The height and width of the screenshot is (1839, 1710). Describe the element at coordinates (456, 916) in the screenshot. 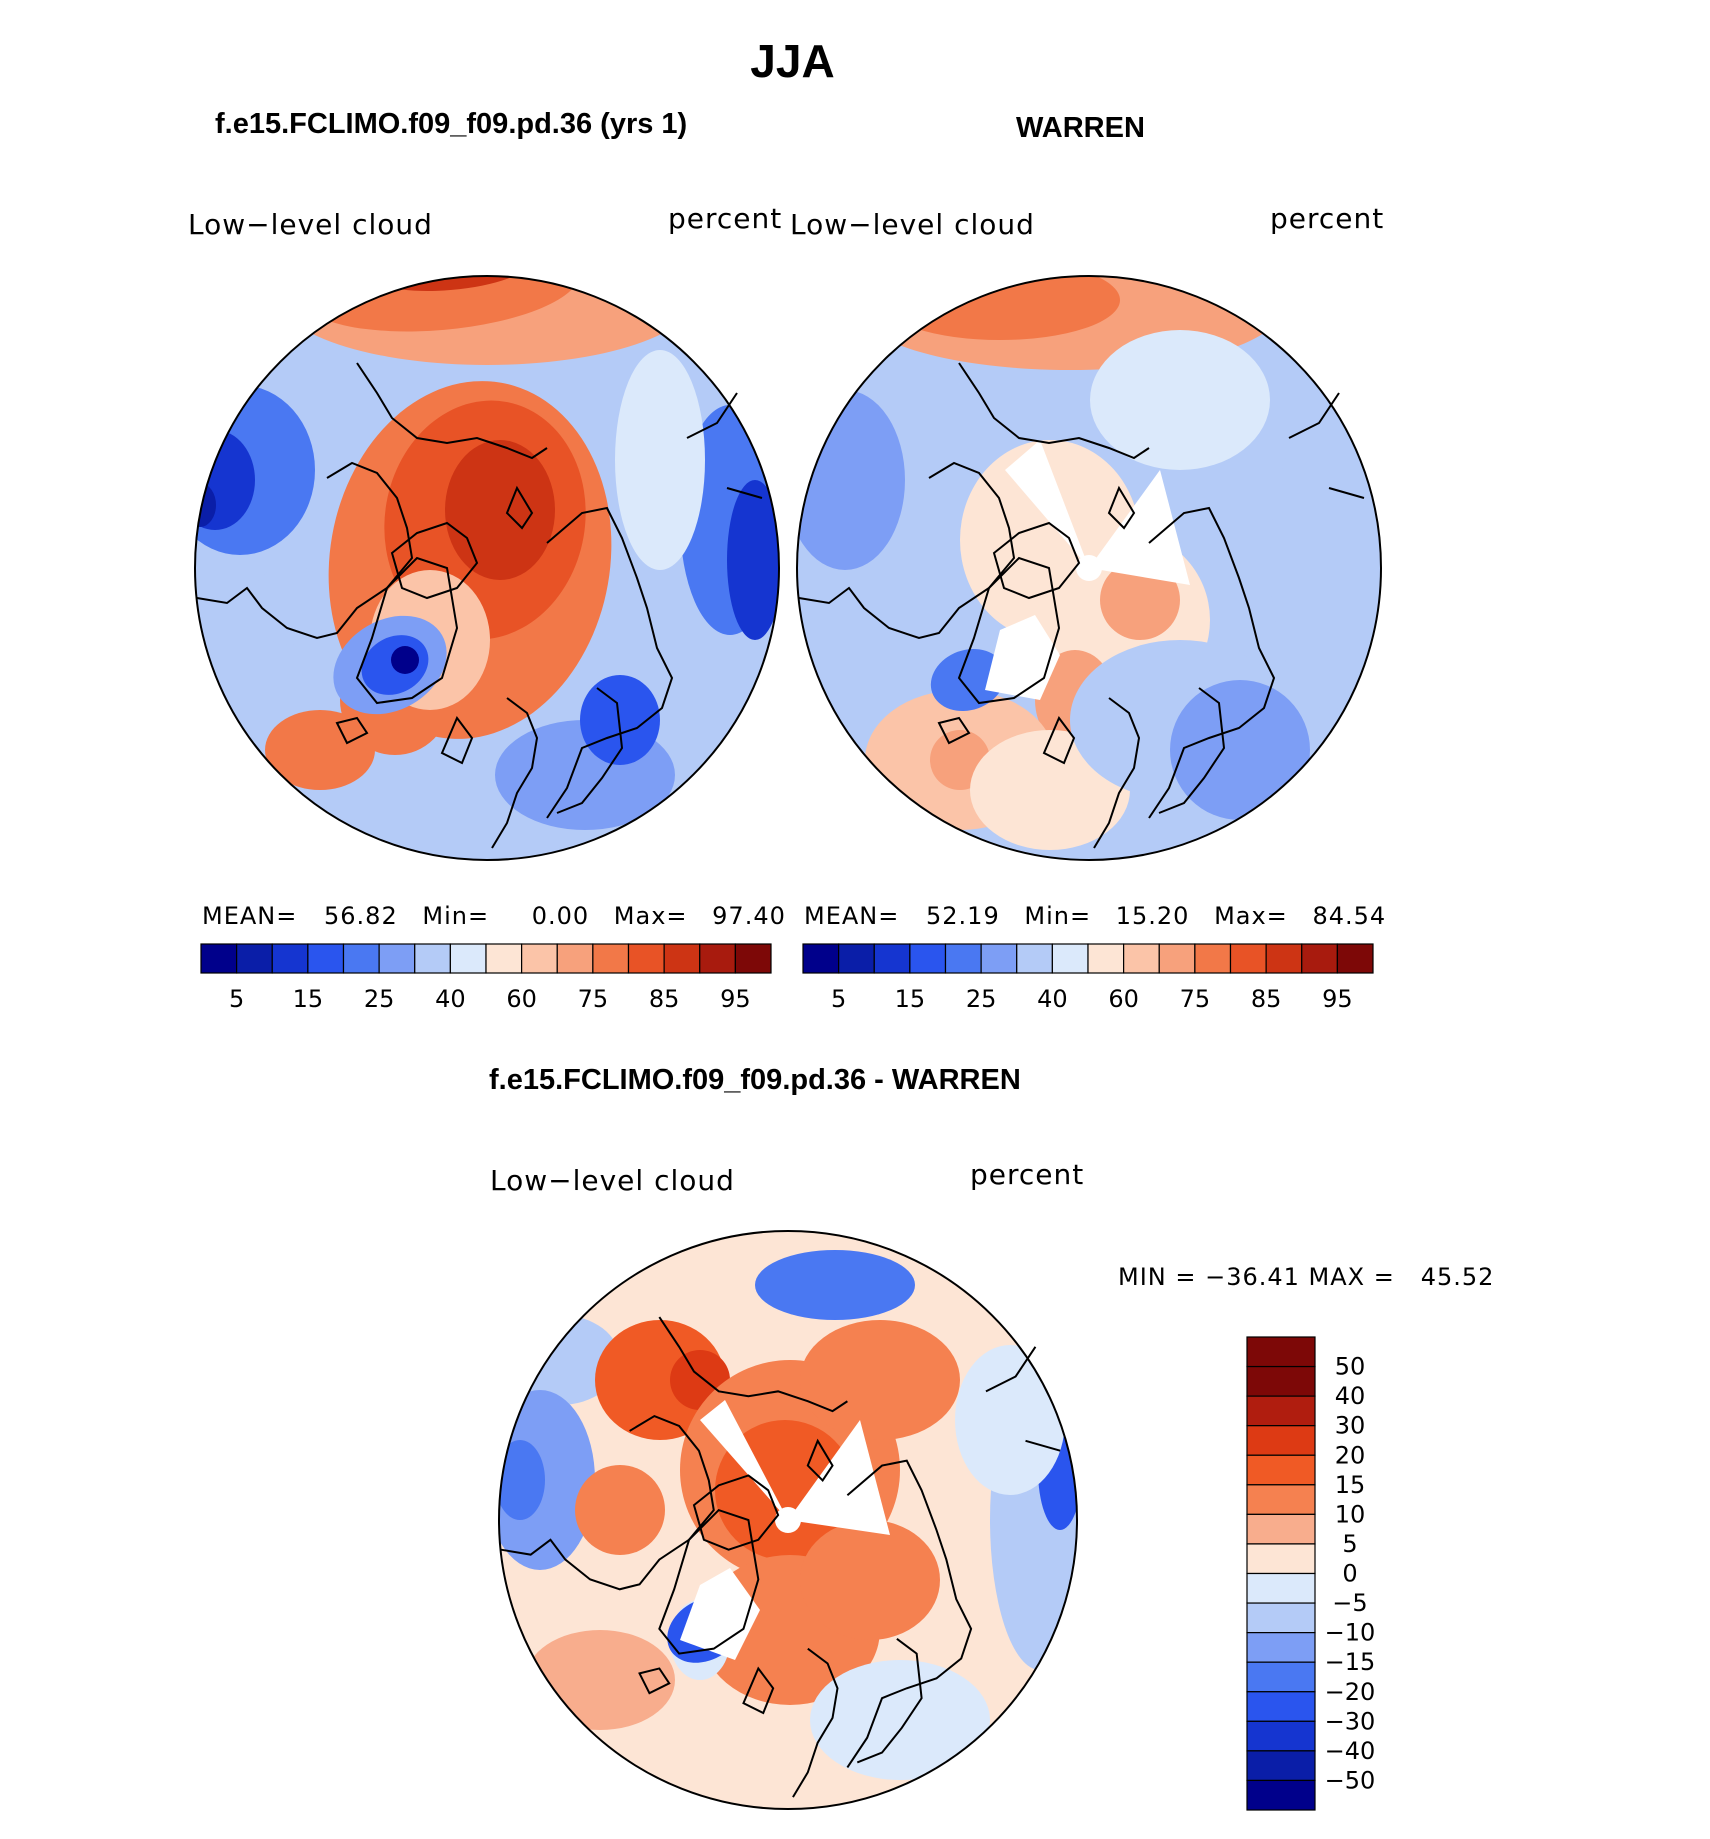

I see `panel-1-min-label: Min=` at that location.